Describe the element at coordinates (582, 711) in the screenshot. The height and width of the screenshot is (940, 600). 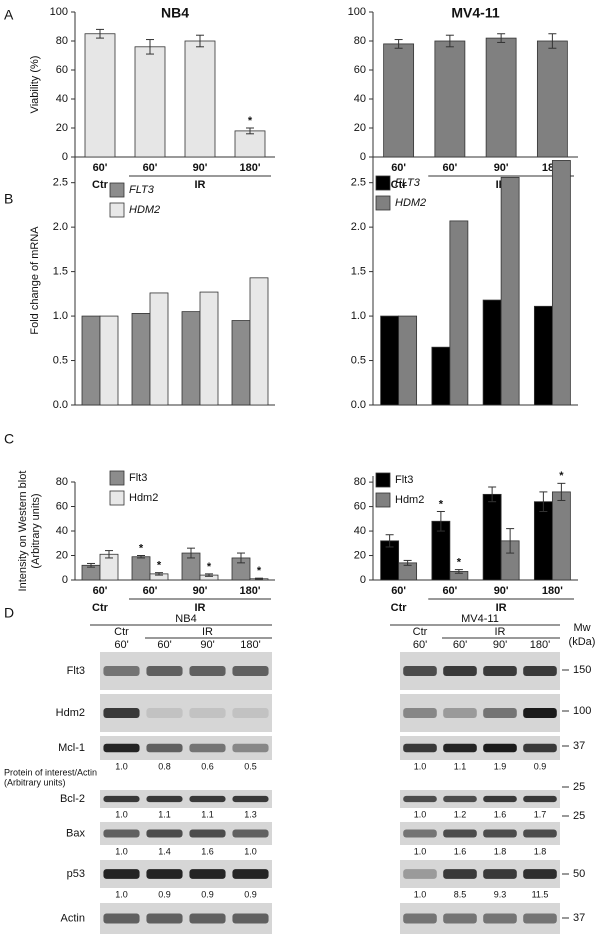
I see `mw-label: 100` at that location.